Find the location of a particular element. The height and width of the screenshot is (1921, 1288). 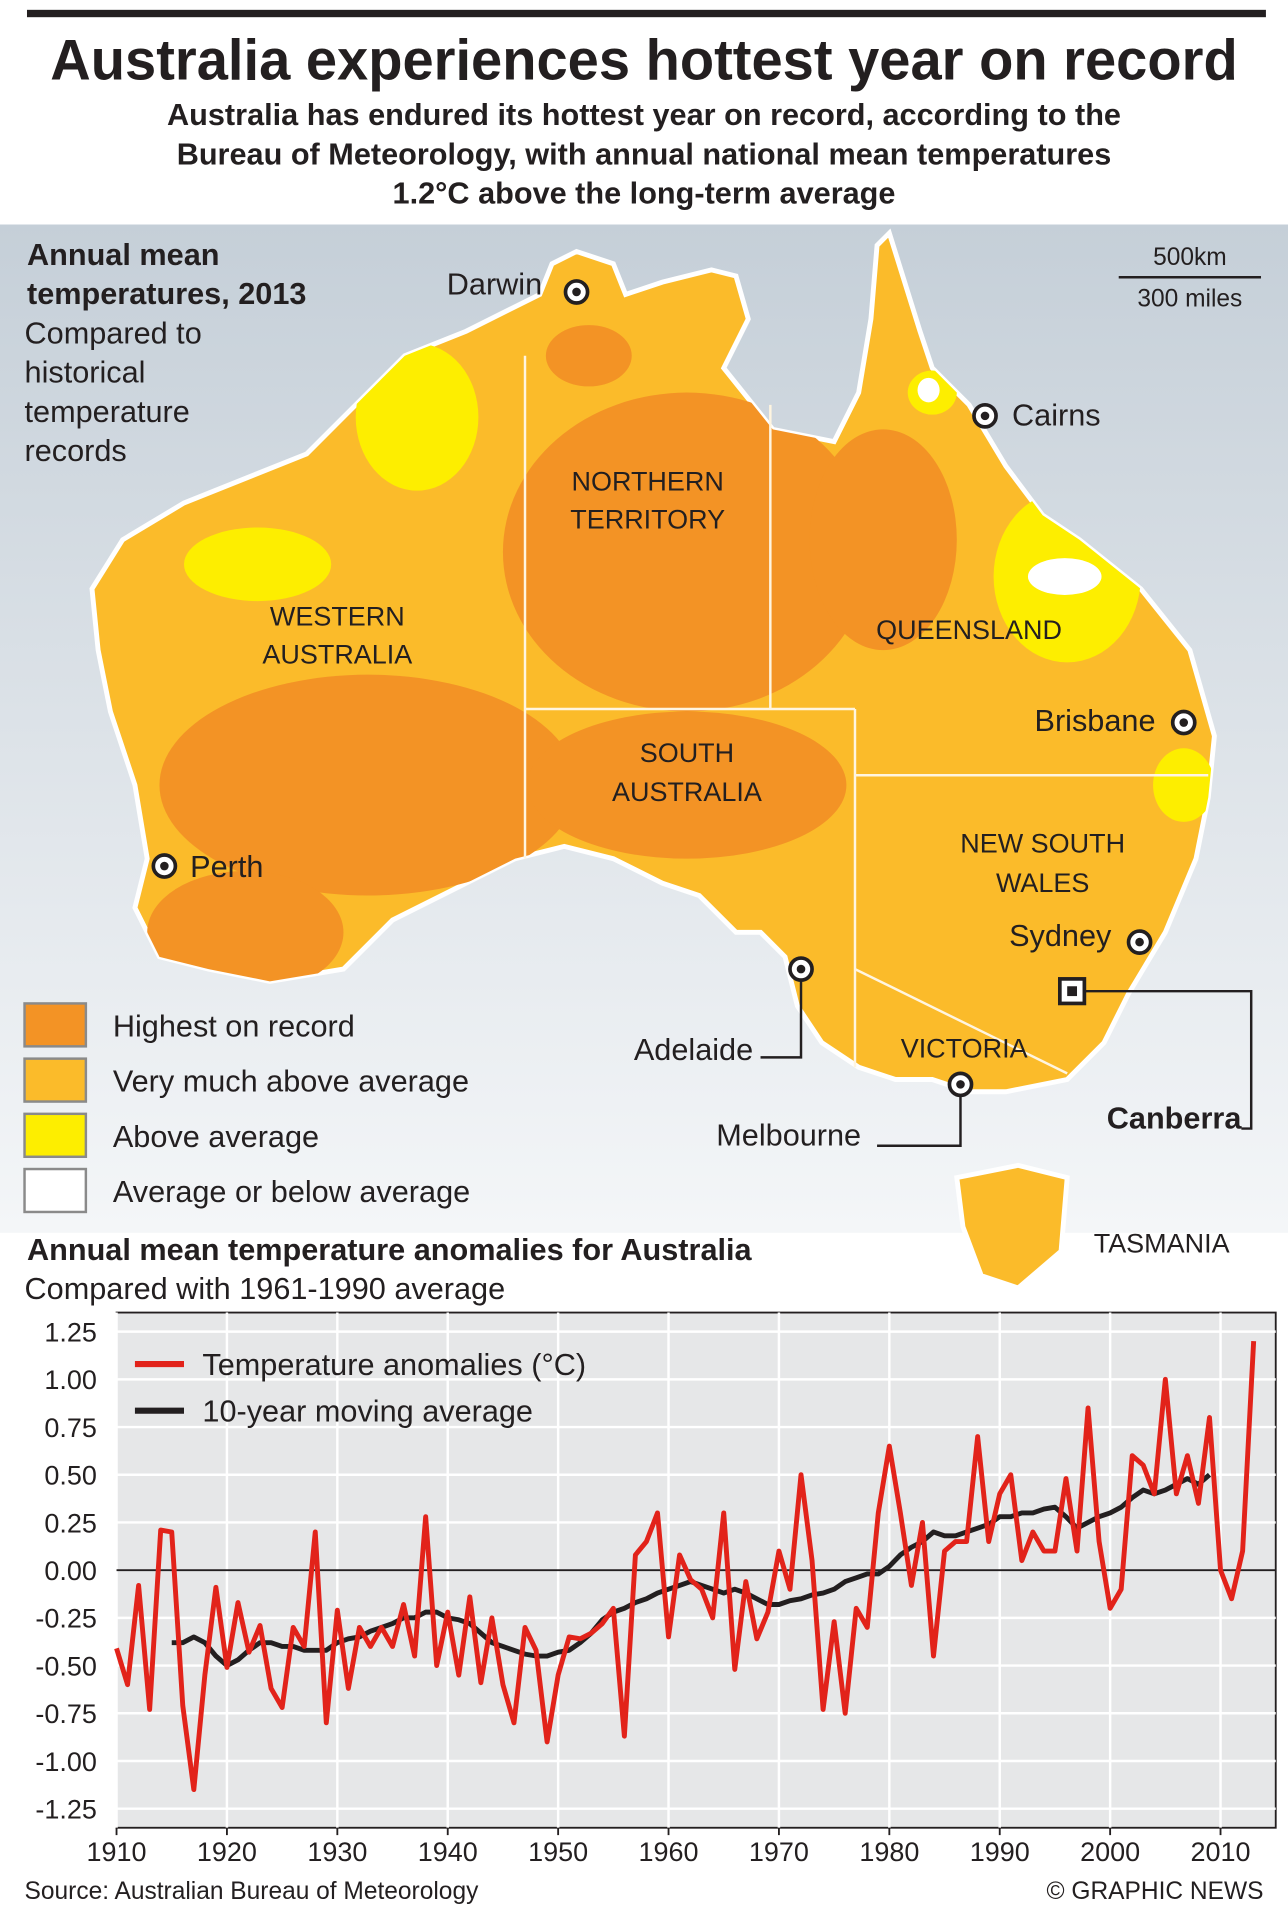

legend-label: Above average is located at coordinates (216, 1137).